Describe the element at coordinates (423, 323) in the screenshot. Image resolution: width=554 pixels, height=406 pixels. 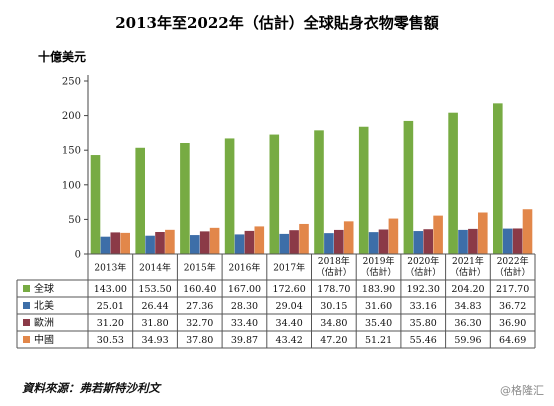
I see `table-cell: 35.80` at that location.